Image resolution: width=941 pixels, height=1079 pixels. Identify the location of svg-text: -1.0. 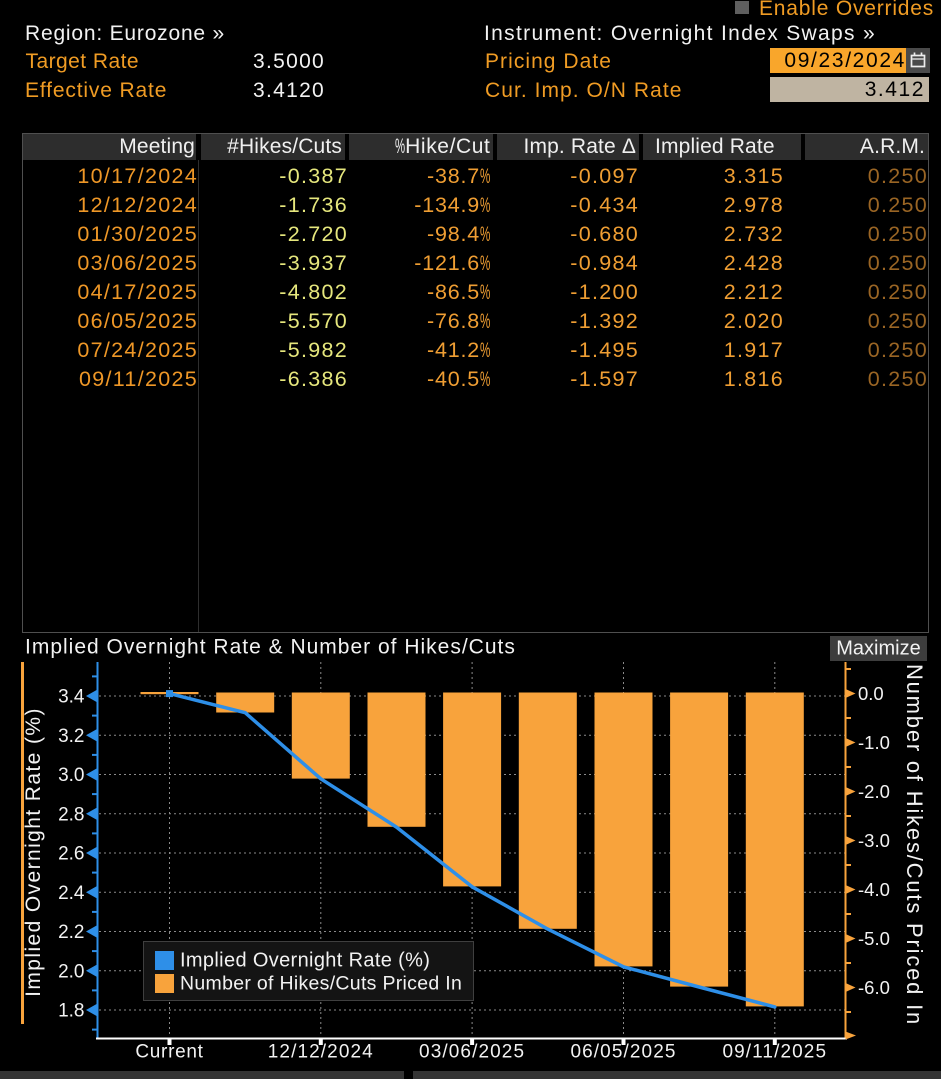
(874, 742).